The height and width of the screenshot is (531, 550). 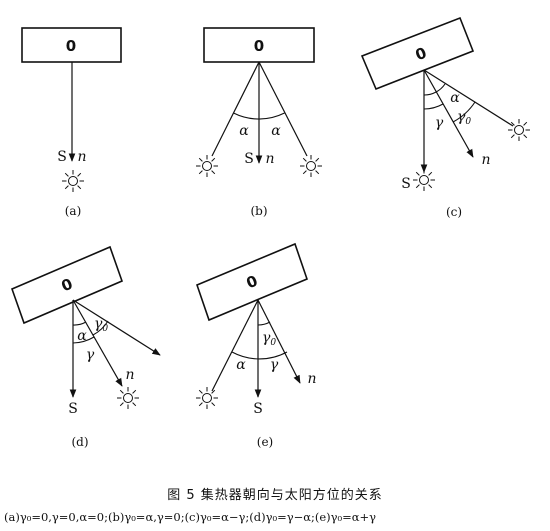 I want to click on panel-a: 0 S n (a), so click(x=71, y=122).